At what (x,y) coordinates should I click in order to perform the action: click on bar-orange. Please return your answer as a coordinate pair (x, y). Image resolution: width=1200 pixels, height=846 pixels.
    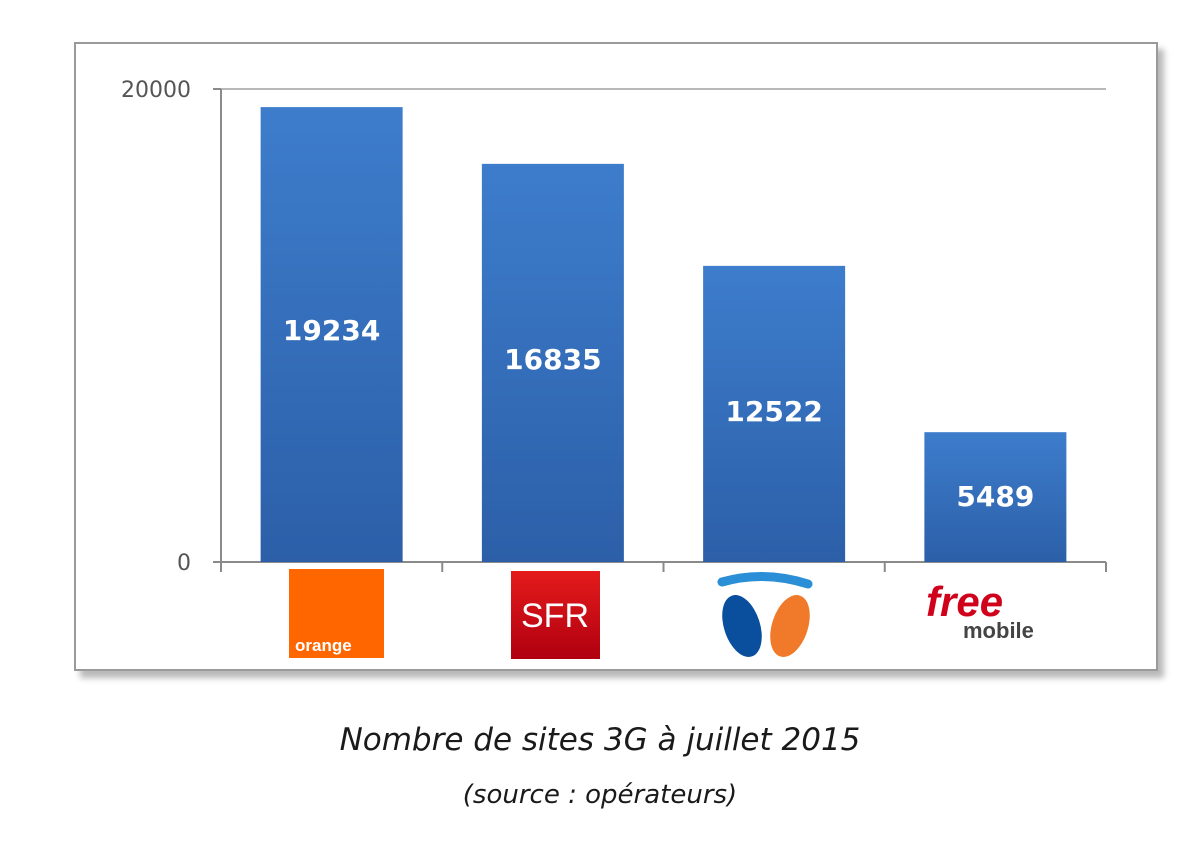
    Looking at the image, I should click on (331, 334).